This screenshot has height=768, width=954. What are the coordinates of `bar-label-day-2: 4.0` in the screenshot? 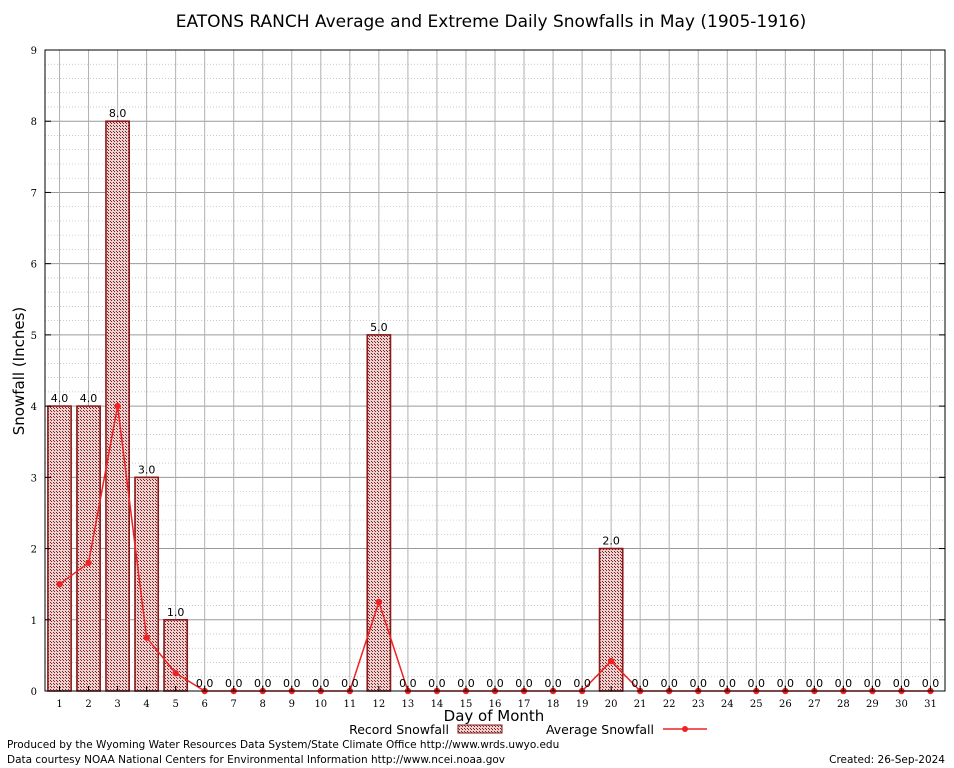 It's located at (89, 398).